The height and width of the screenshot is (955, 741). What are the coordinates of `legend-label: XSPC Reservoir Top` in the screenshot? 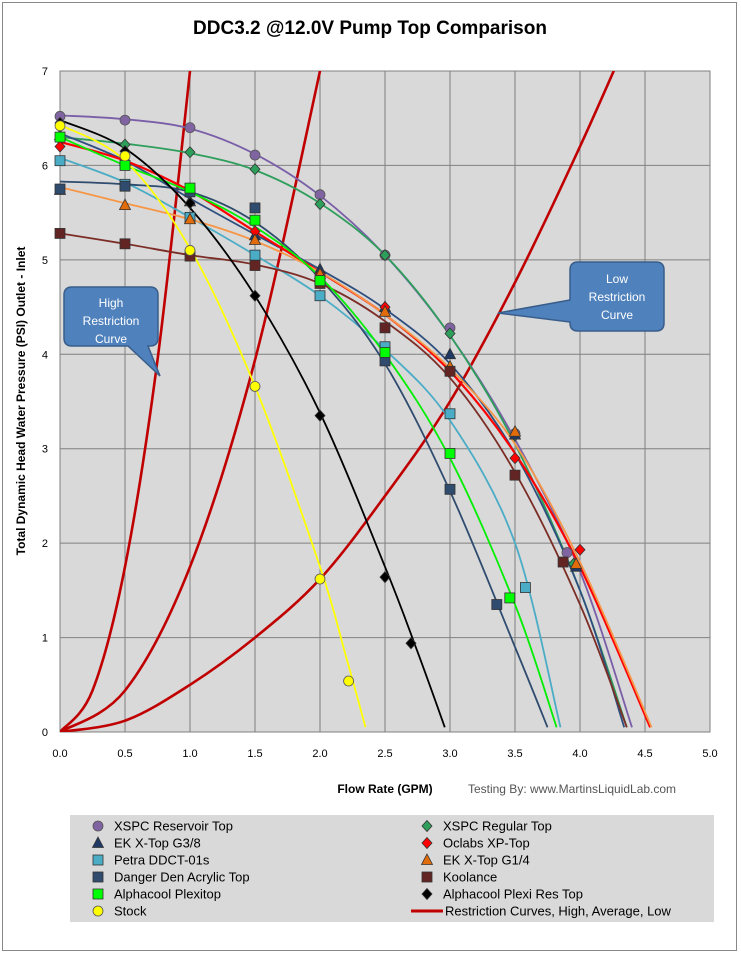 It's located at (173, 826).